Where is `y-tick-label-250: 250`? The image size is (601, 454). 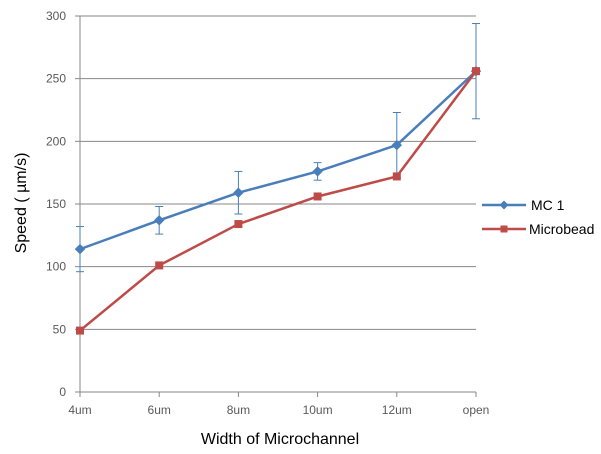
y-tick-label-250: 250 is located at coordinates (56, 79).